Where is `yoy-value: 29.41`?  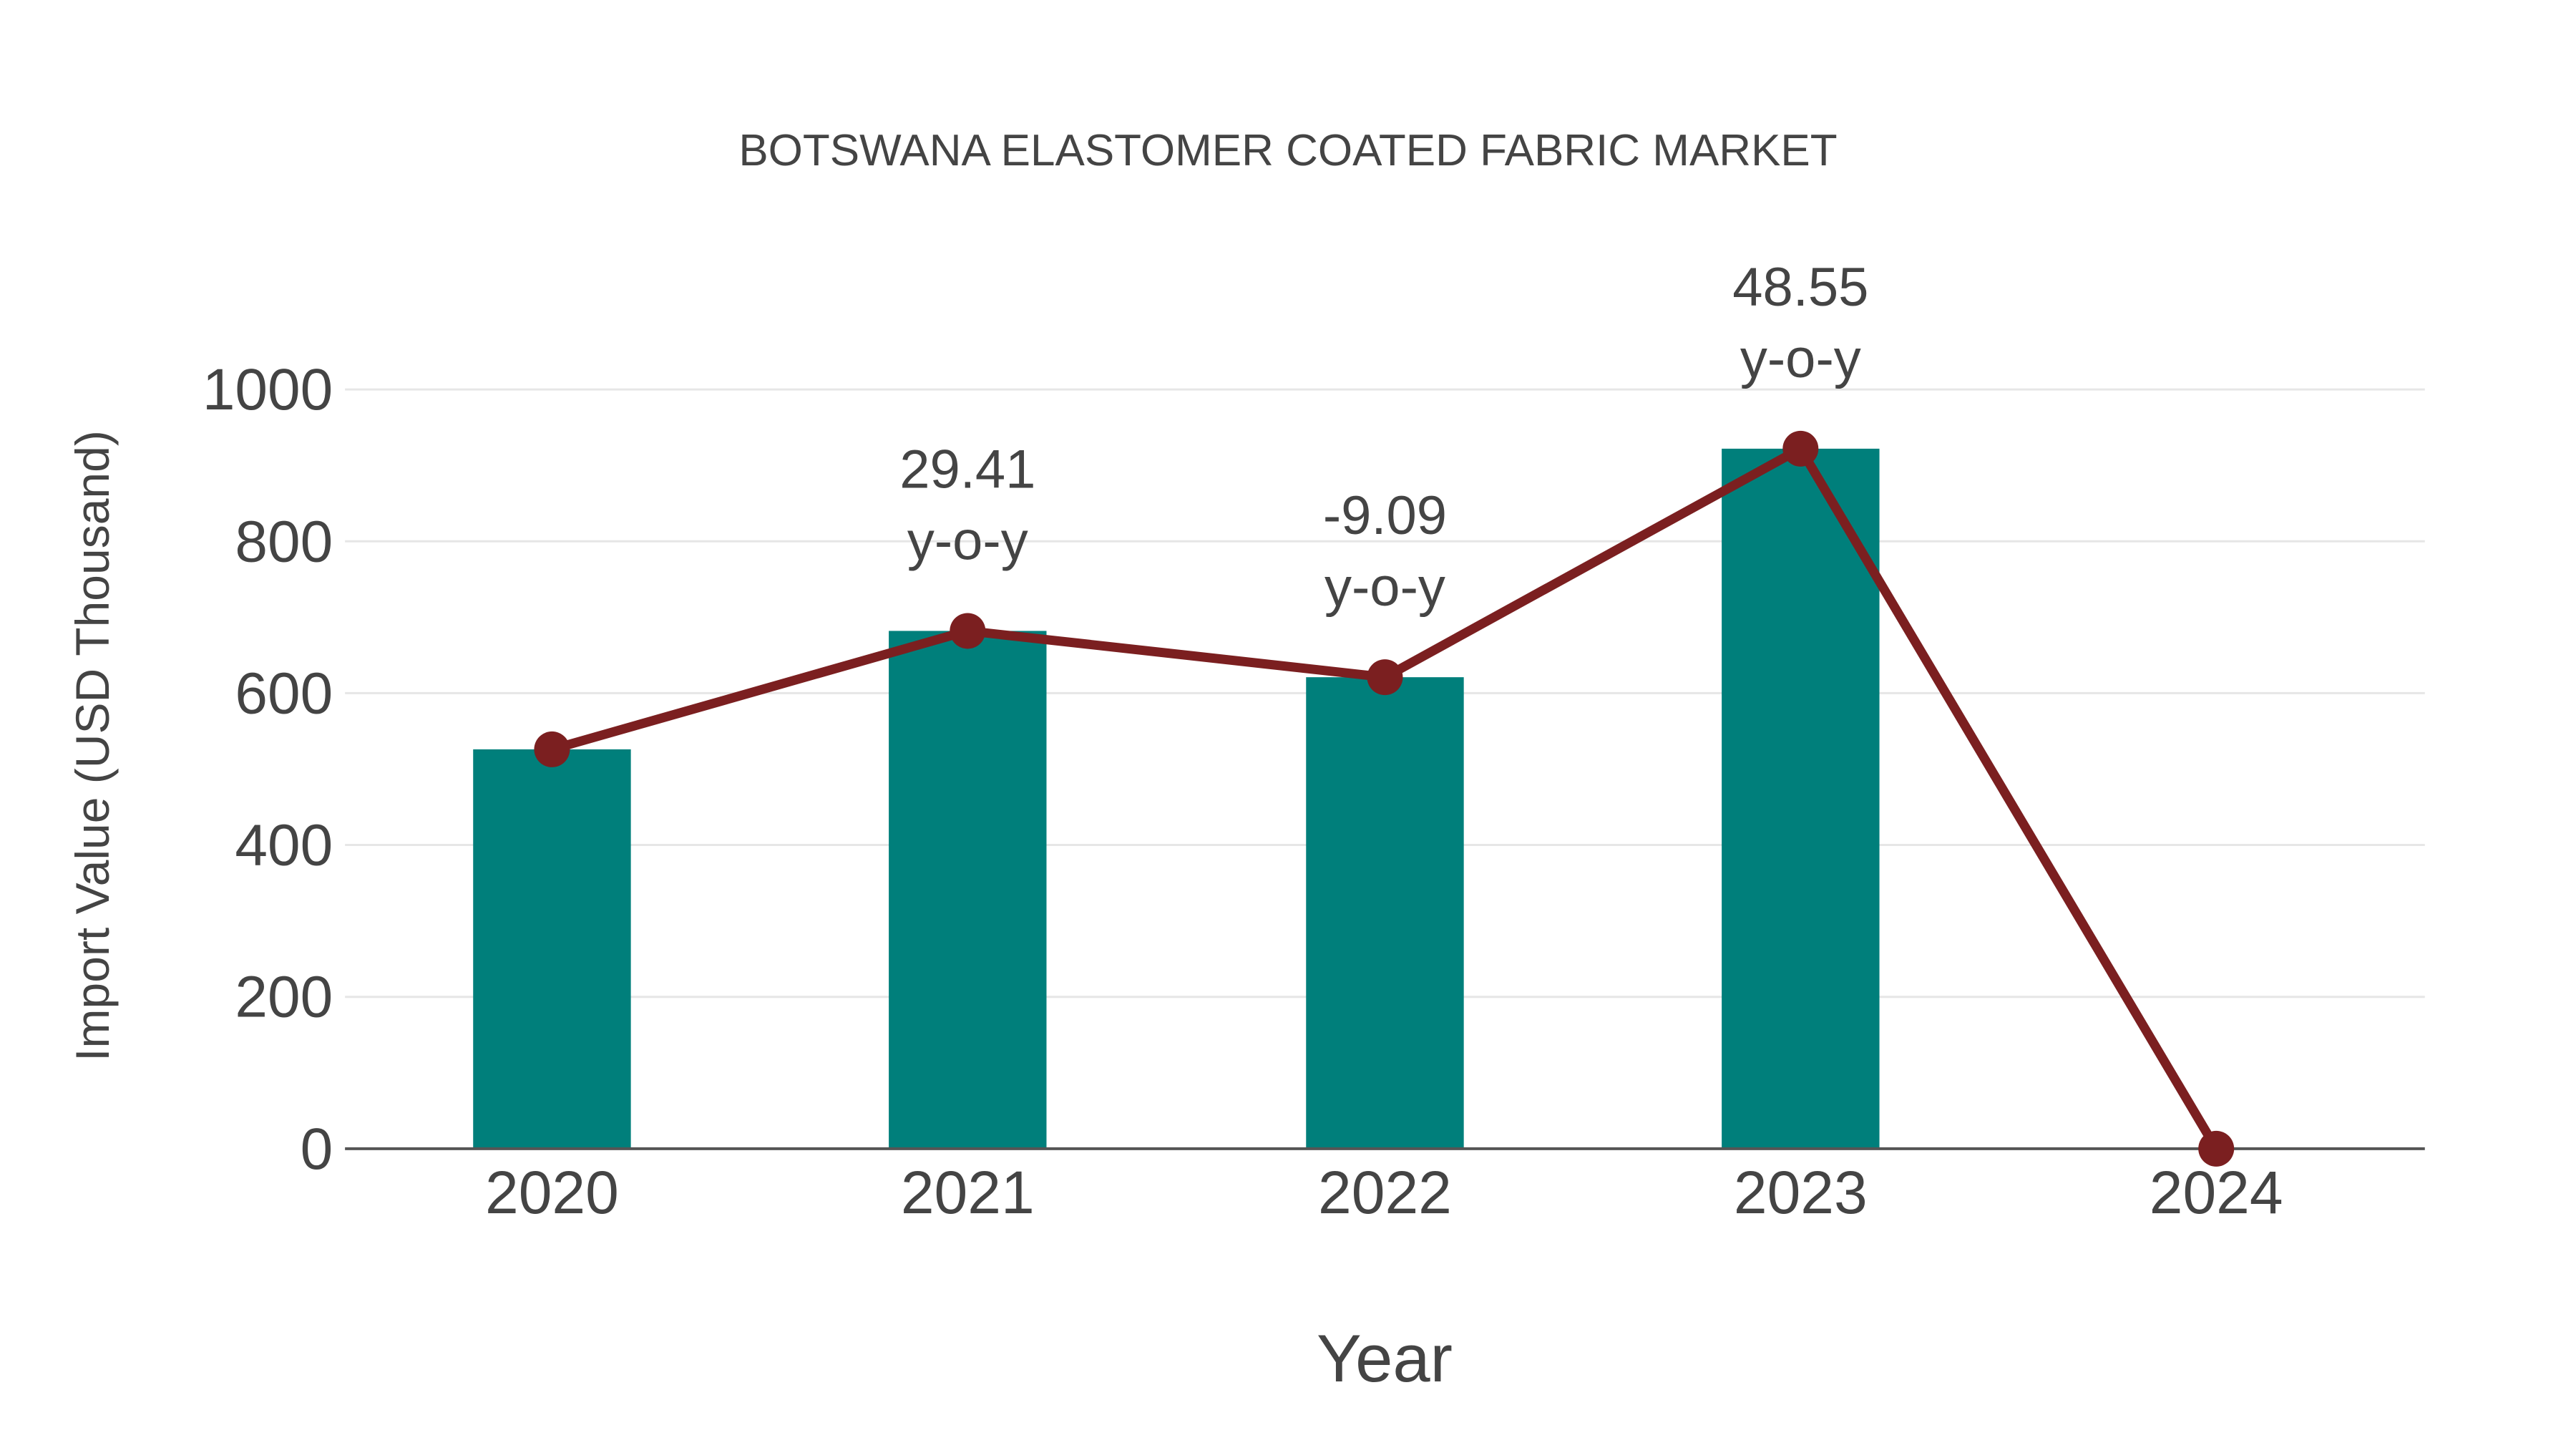
yoy-value: 29.41 is located at coordinates (967, 469).